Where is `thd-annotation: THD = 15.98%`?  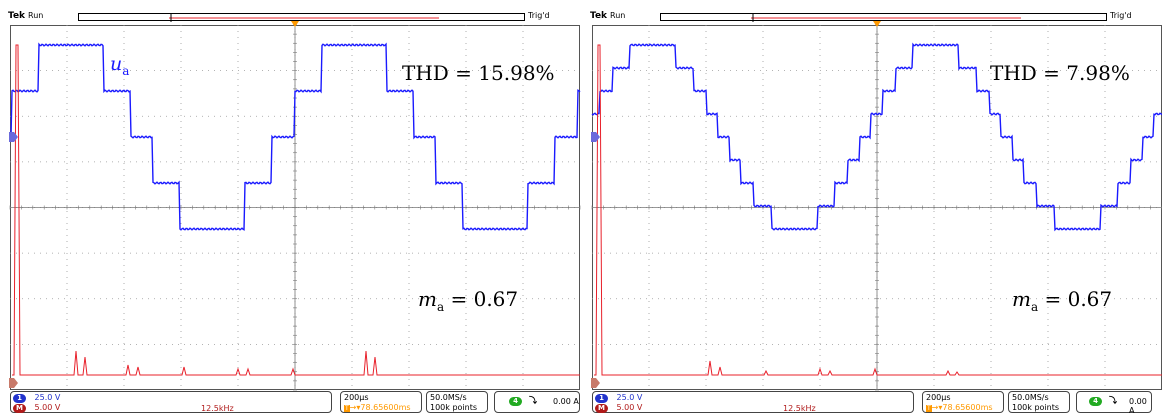
thd-annotation: THD = 15.98% is located at coordinates (478, 73).